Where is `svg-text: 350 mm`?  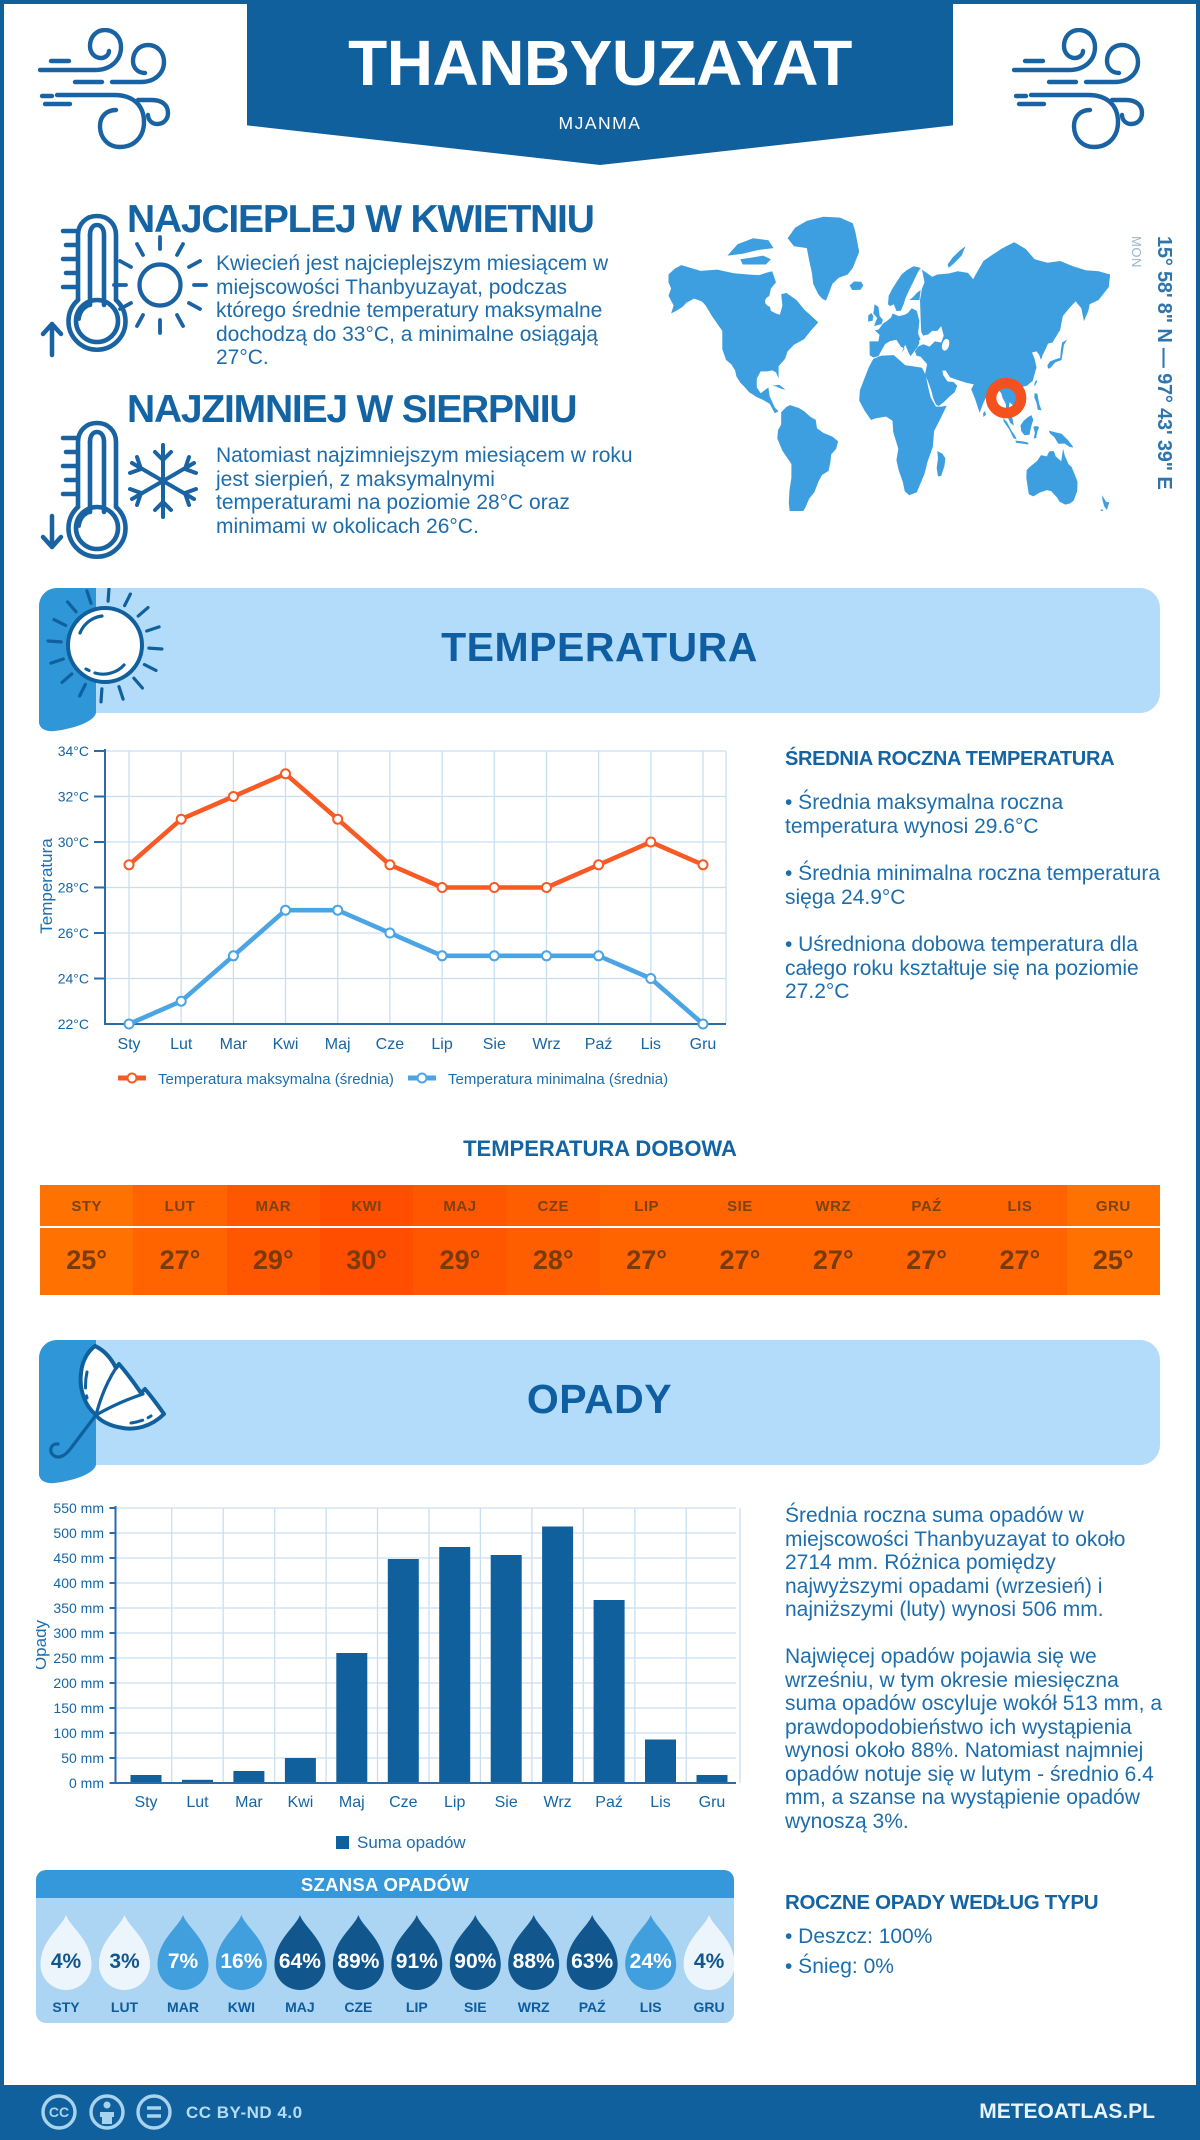
svg-text: 350 mm is located at coordinates (78, 1608).